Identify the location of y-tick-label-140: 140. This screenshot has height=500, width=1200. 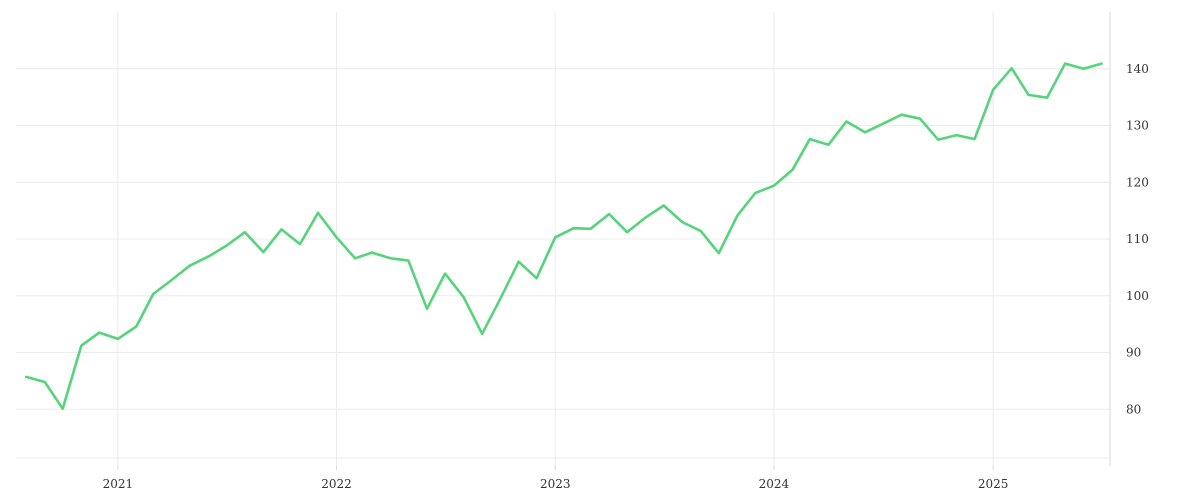
(1137, 69).